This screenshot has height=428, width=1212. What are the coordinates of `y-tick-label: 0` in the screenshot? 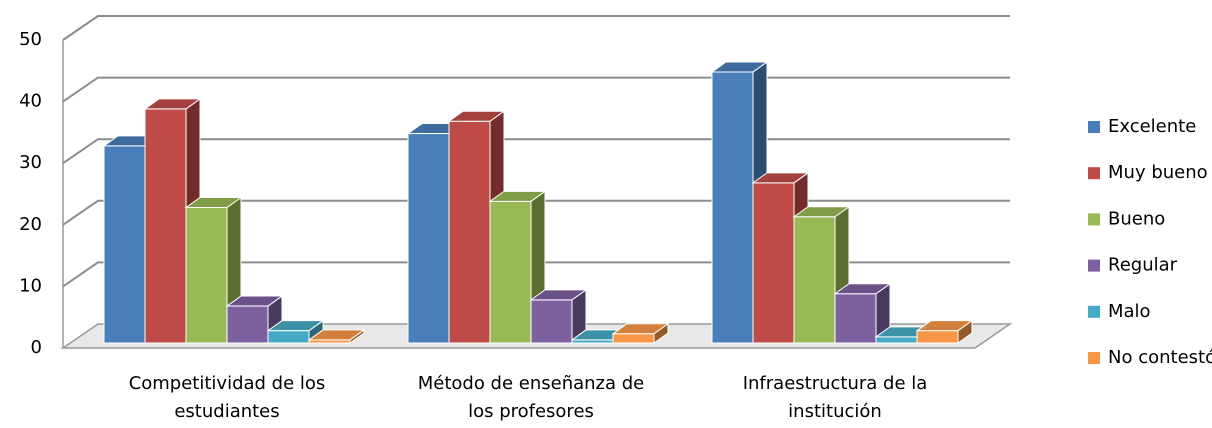 It's located at (36, 347).